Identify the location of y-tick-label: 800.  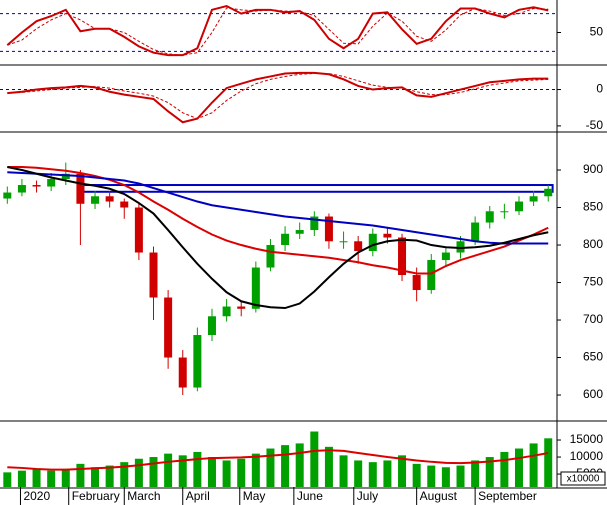
(593, 244).